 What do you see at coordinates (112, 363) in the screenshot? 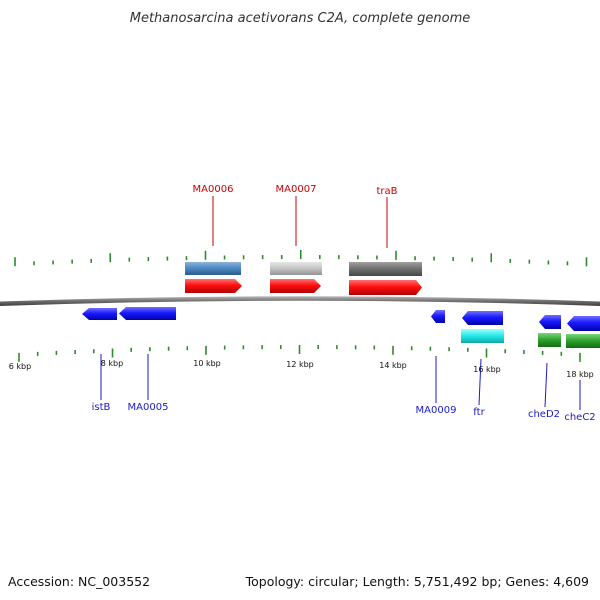
I see `tick-label: 8 kbp` at bounding box center [112, 363].